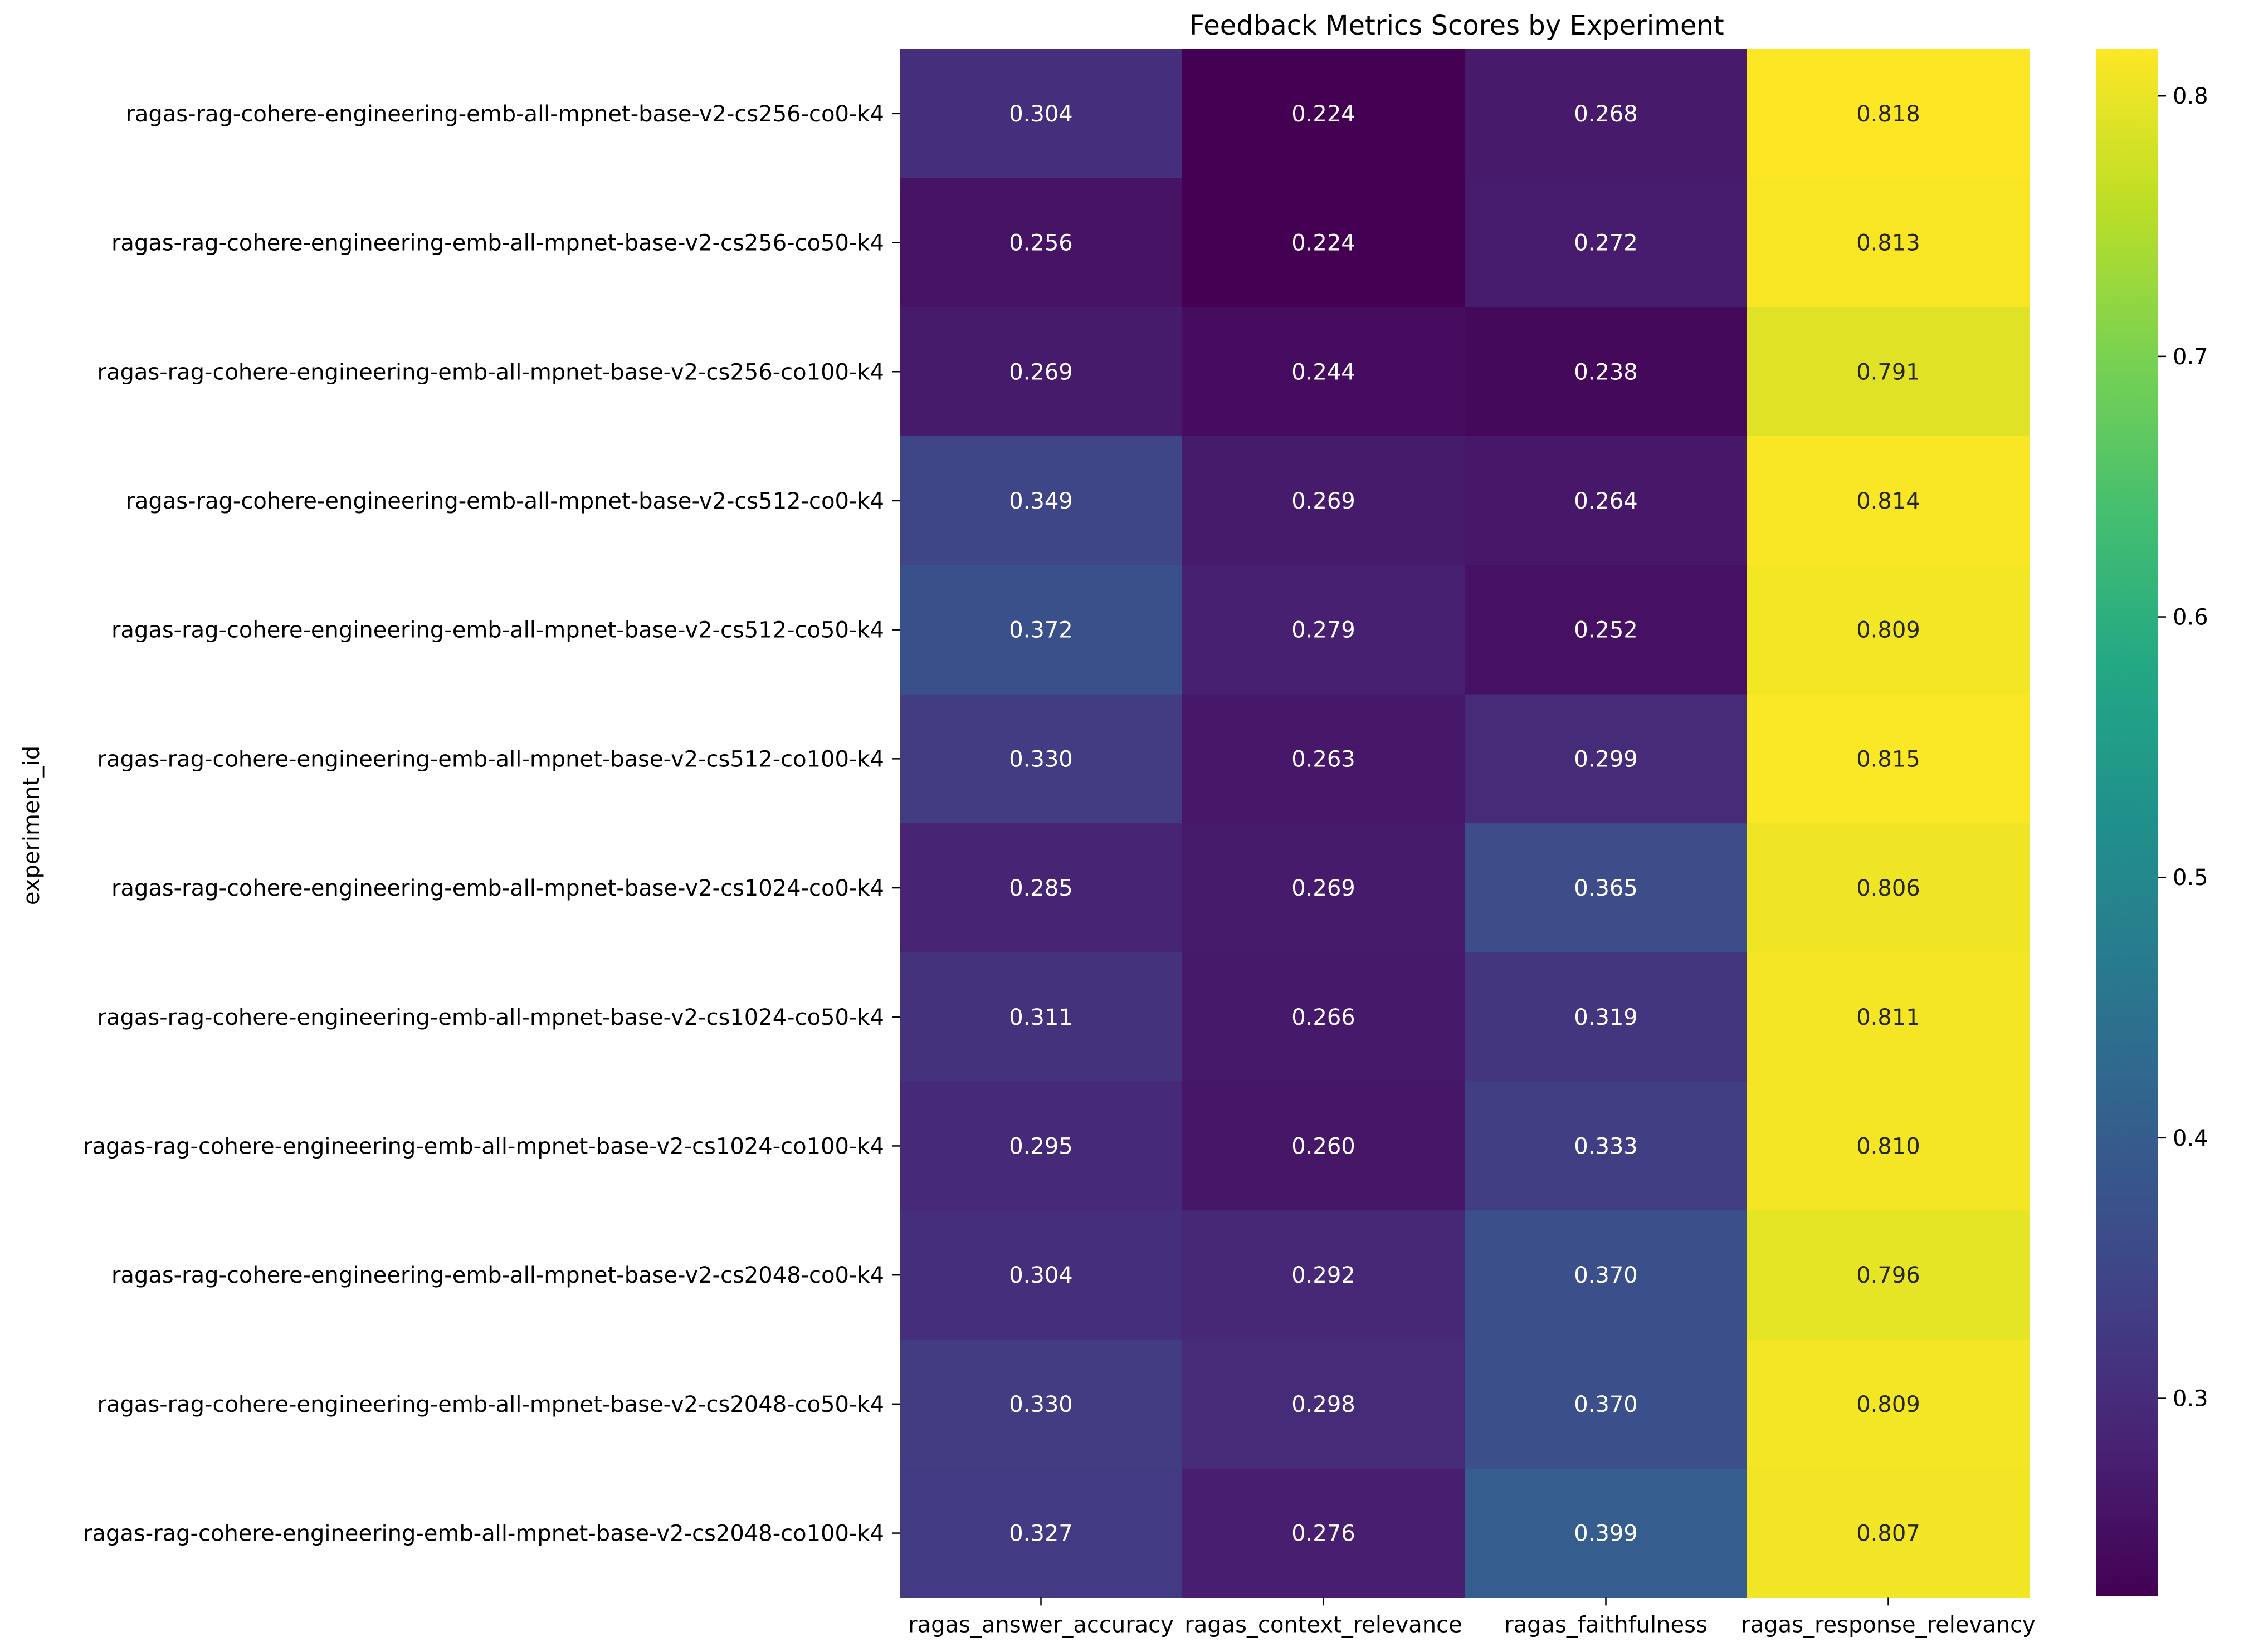 The image size is (2244, 1652). Describe the element at coordinates (32, 825) in the screenshot. I see `y-axis-label: experiment_id` at that location.